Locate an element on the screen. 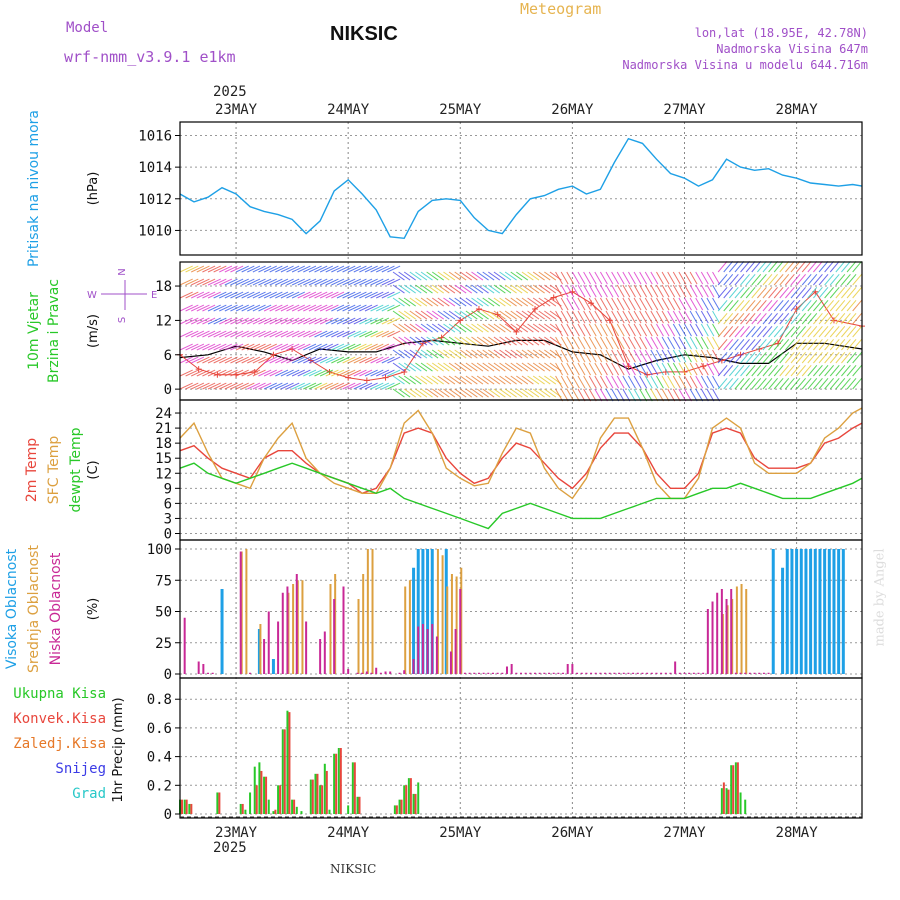 Image resolution: width=900 pixels, height=900 pixels. bar-cloud_mid is located at coordinates (736, 630).